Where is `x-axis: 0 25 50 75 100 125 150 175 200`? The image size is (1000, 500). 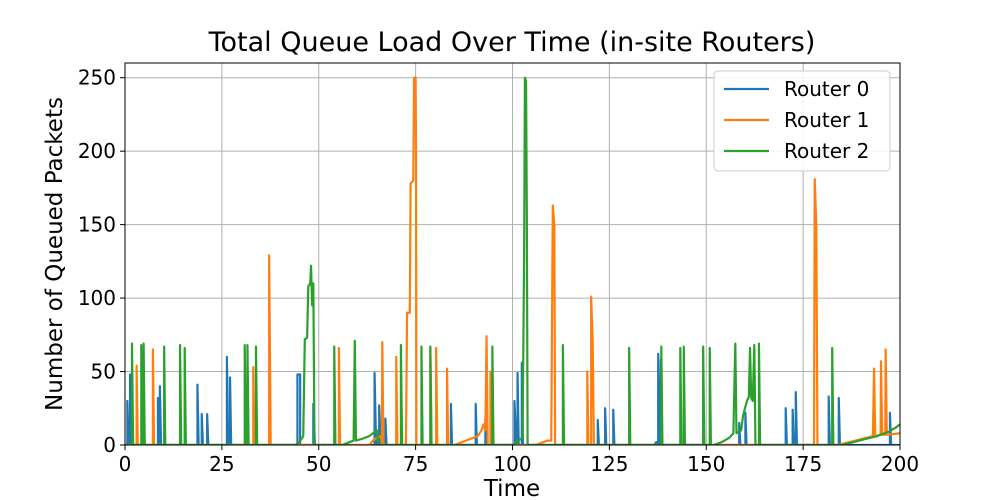 x-axis: 0 25 50 75 100 125 150 175 200 is located at coordinates (519, 460).